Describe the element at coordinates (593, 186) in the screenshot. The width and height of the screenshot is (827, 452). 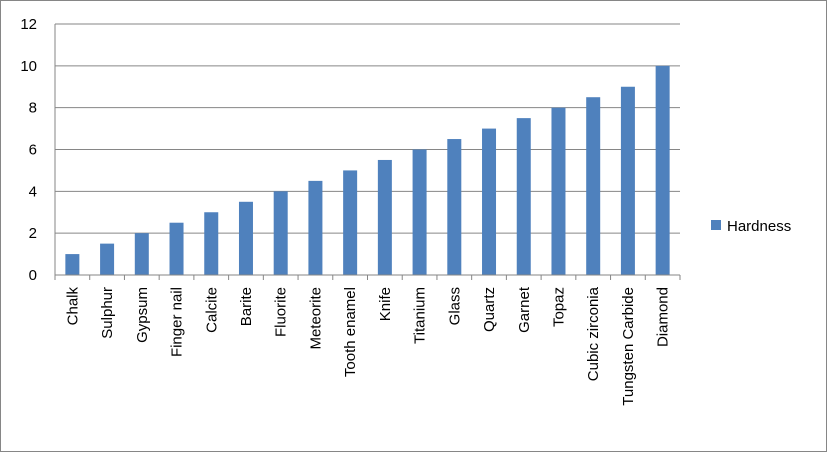
I see `bar-cubic-zirconia` at that location.